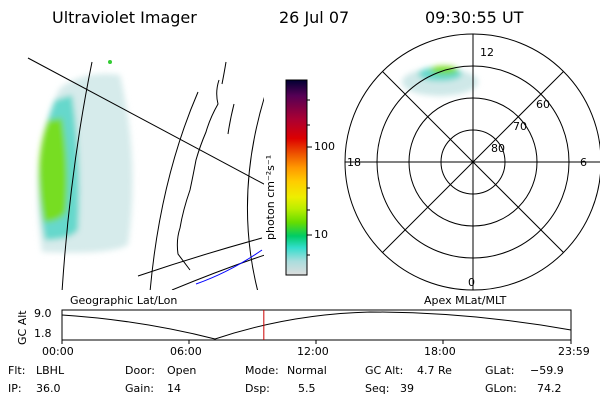 The height and width of the screenshot is (400, 600). What do you see at coordinates (377, 388) in the screenshot?
I see `seq-label: Seq:` at bounding box center [377, 388].